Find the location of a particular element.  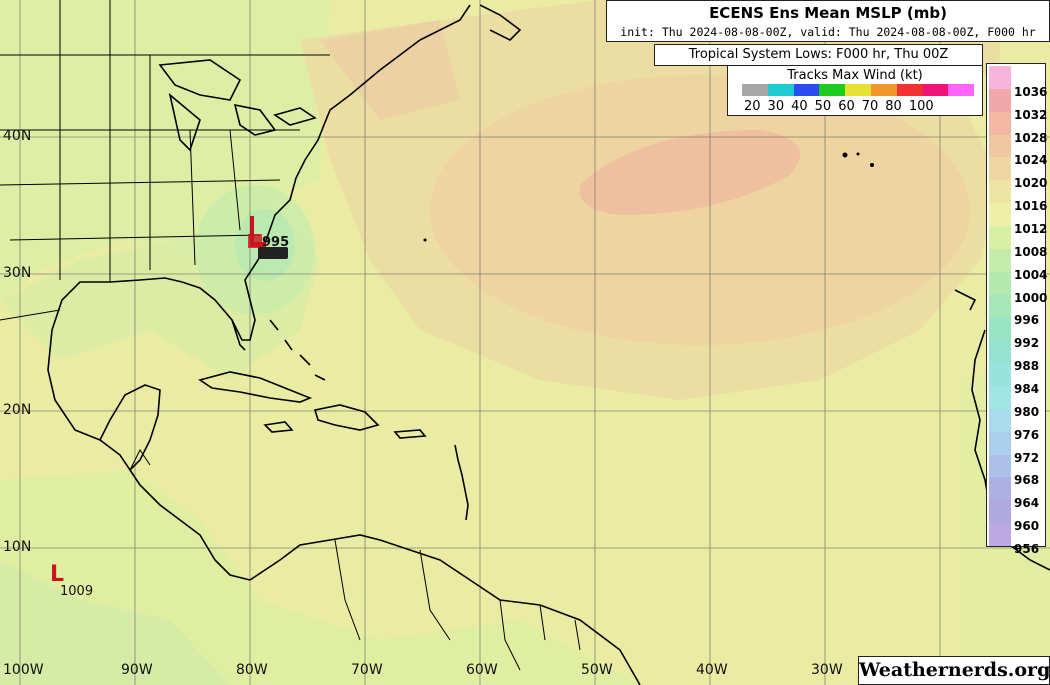

pressure-level-992: 992 is located at coordinates (1016, 333).